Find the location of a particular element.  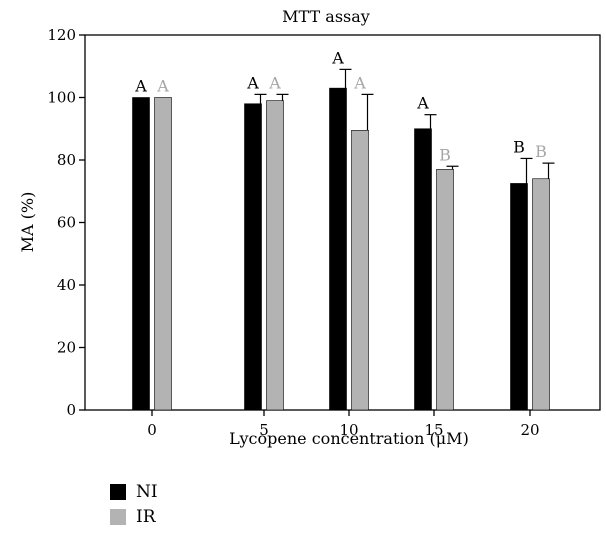

x-tick-label: 0 is located at coordinates (152, 430).